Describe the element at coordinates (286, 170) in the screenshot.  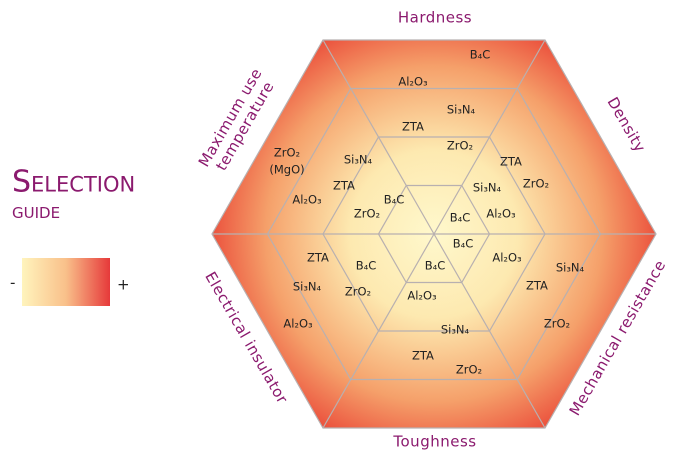
I see `material-note: (MgO)` at that location.